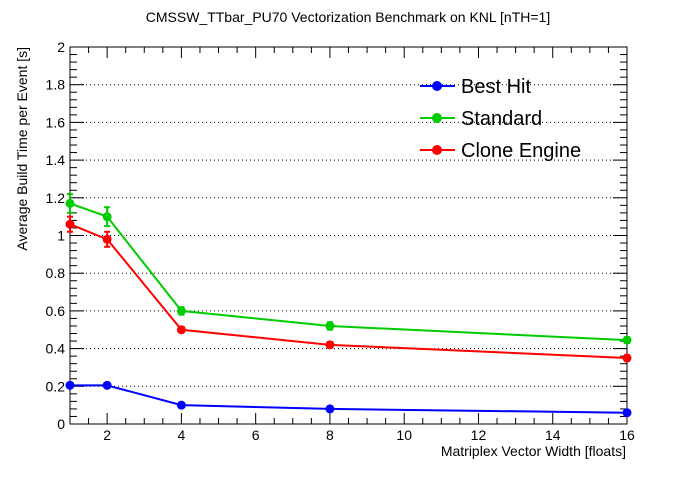 Image resolution: width=696 pixels, height=477 pixels. I want to click on y-tick-label: 1.4, so click(56, 160).